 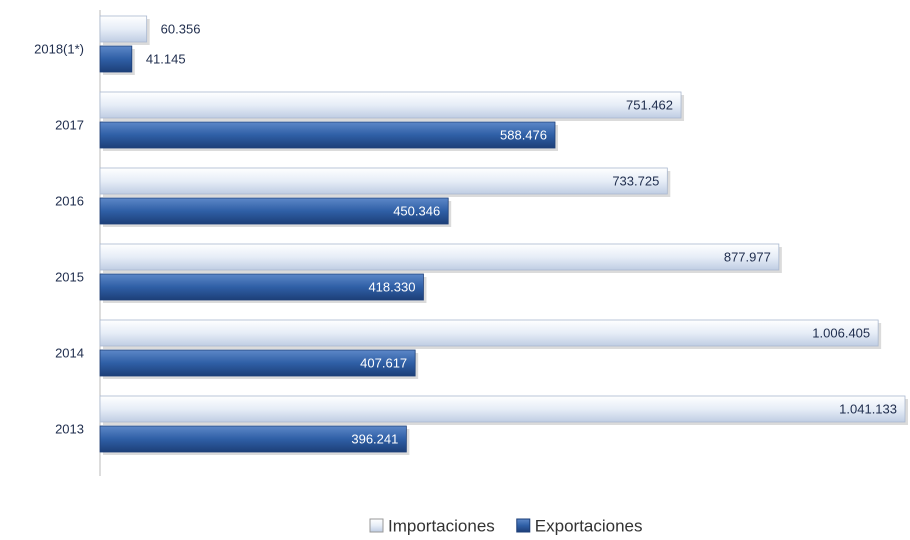 What do you see at coordinates (523, 134) in the screenshot?
I see `data-label: 588.476` at bounding box center [523, 134].